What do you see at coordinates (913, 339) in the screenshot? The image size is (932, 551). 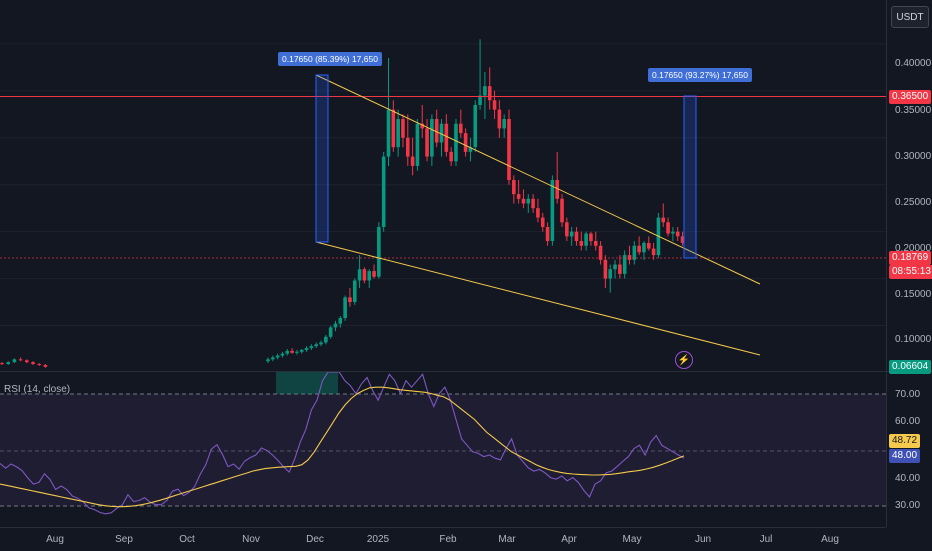 I see `price-tick: 0.10000` at bounding box center [913, 339].